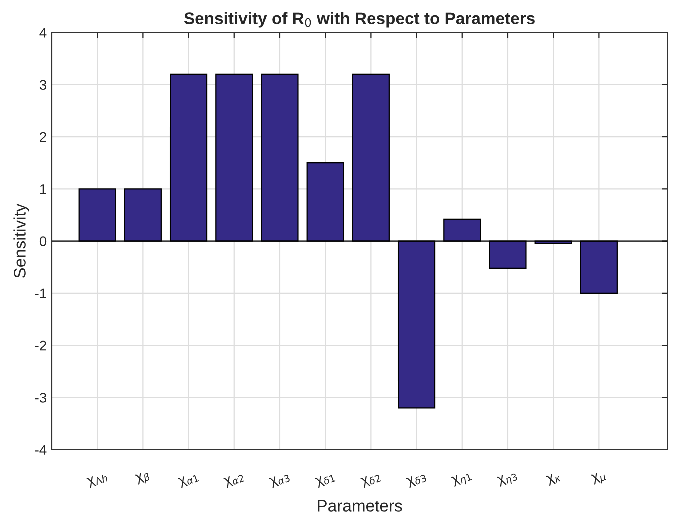 This screenshot has width=684, height=528. What do you see at coordinates (22, 241) in the screenshot?
I see `y-axis-title: Sensitivity` at bounding box center [22, 241].